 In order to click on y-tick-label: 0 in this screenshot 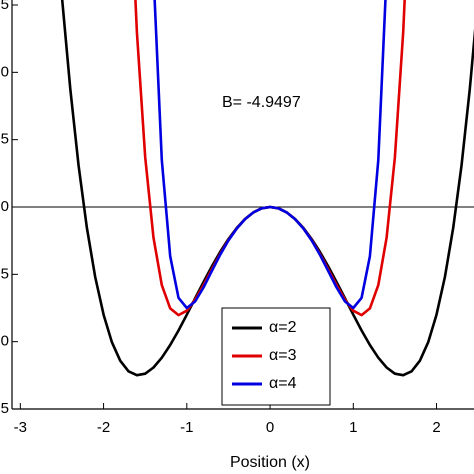, I will do `click(5, 206)`.